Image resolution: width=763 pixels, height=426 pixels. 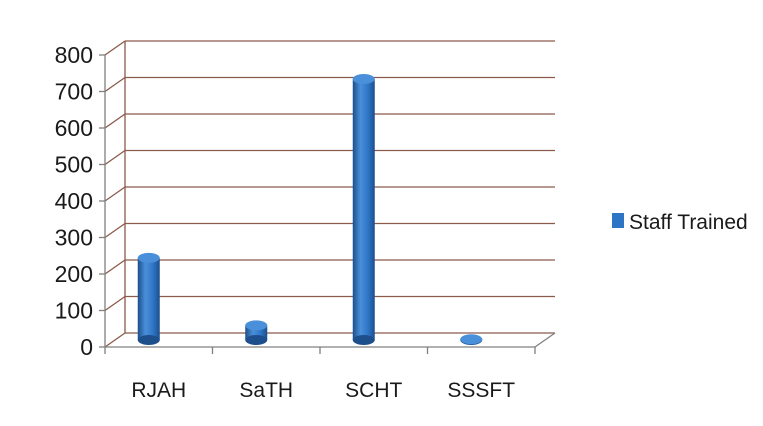 What do you see at coordinates (323, 390) in the screenshot?
I see `x-category-labels: RJAH SaTH SCHT SSSFT` at bounding box center [323, 390].